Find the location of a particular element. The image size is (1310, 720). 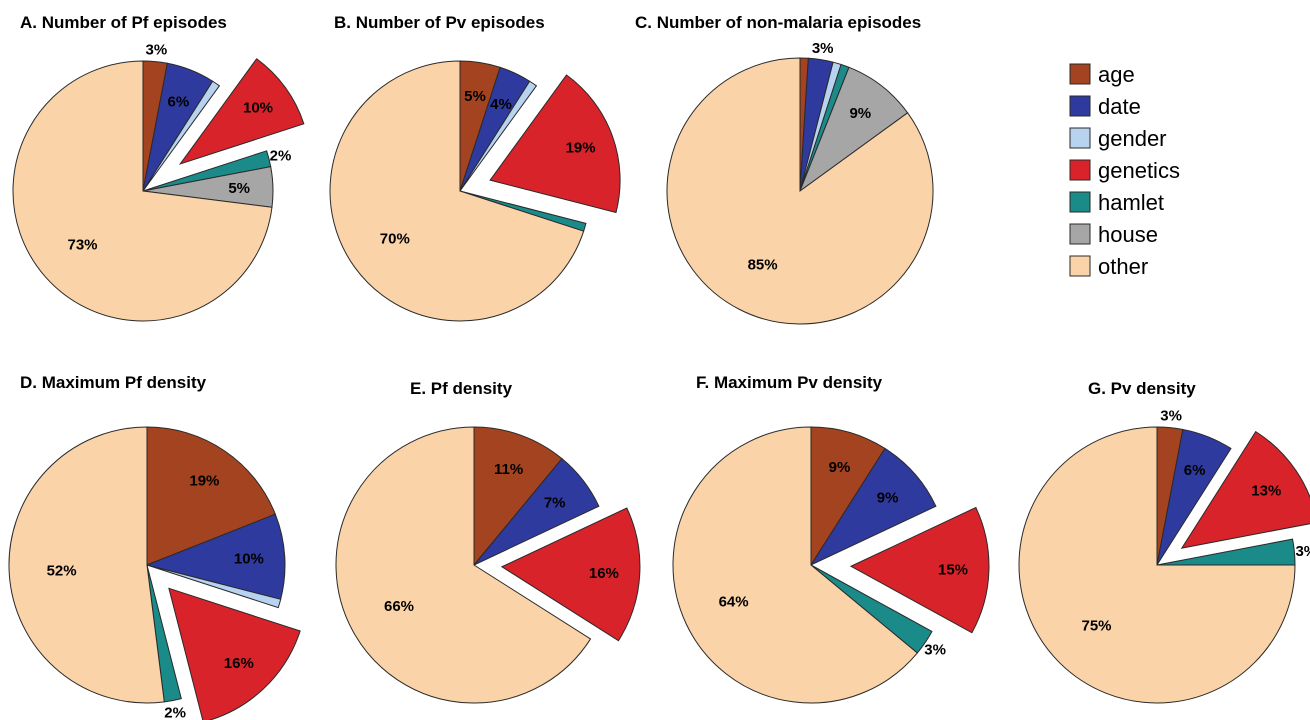

slice-label-genetics: 13% is located at coordinates (1266, 491).